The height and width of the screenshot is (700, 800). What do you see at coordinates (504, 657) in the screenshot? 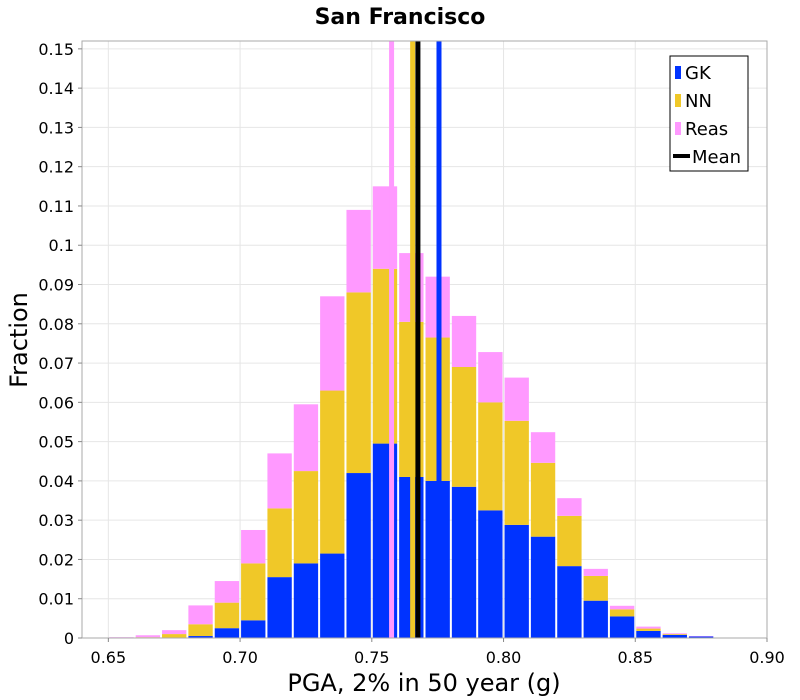
I see `x-tick-label: 0.80` at bounding box center [504, 657].